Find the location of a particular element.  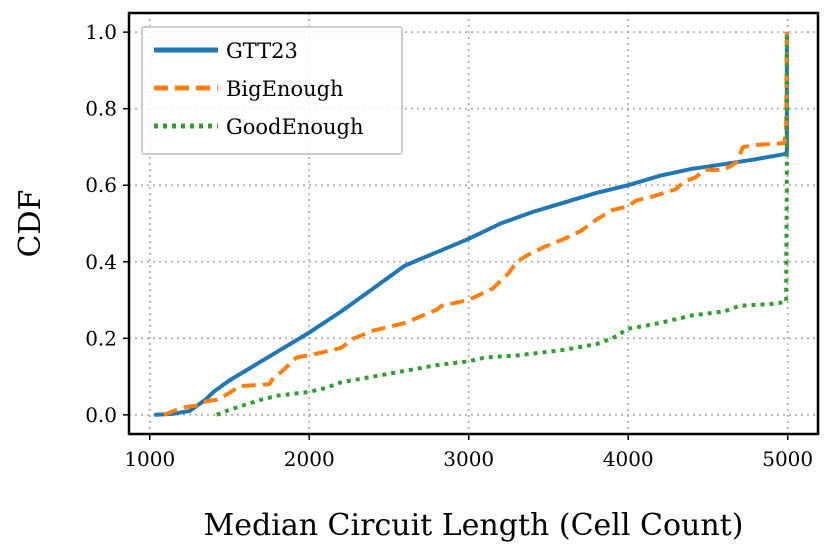

y-tick-label: 0.6 is located at coordinates (101, 185).